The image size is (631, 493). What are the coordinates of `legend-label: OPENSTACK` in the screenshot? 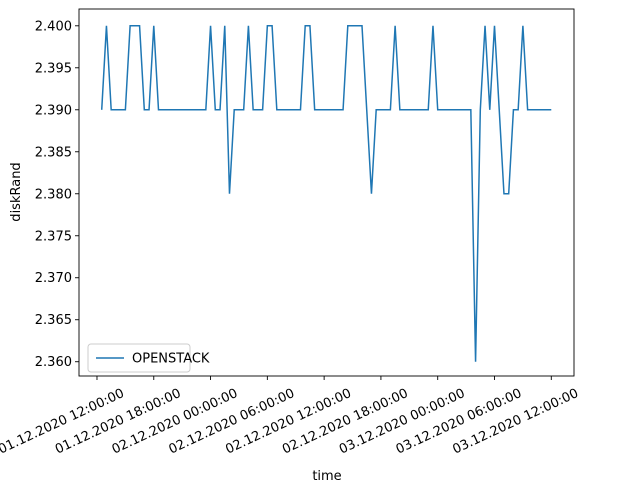 It's located at (171, 359).